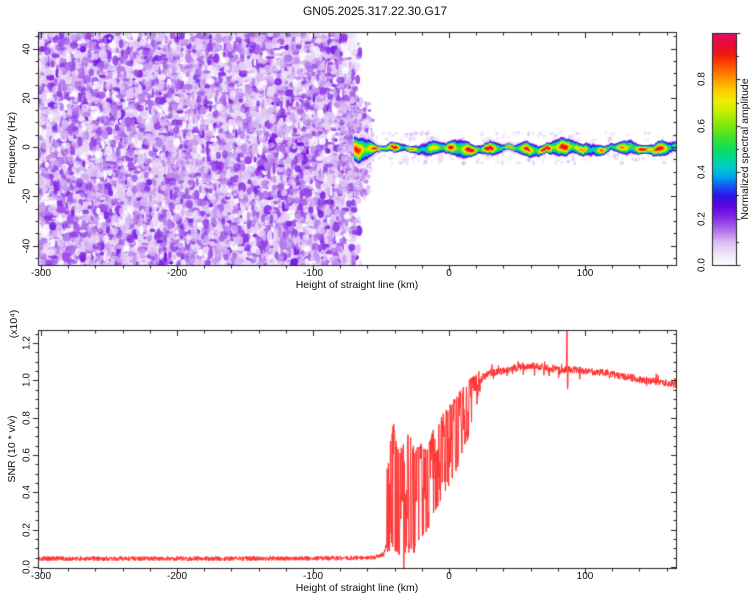  Describe the element at coordinates (744, 149) in the screenshot. I see `colorbar-title: Normalized spectral amplitude` at that location.